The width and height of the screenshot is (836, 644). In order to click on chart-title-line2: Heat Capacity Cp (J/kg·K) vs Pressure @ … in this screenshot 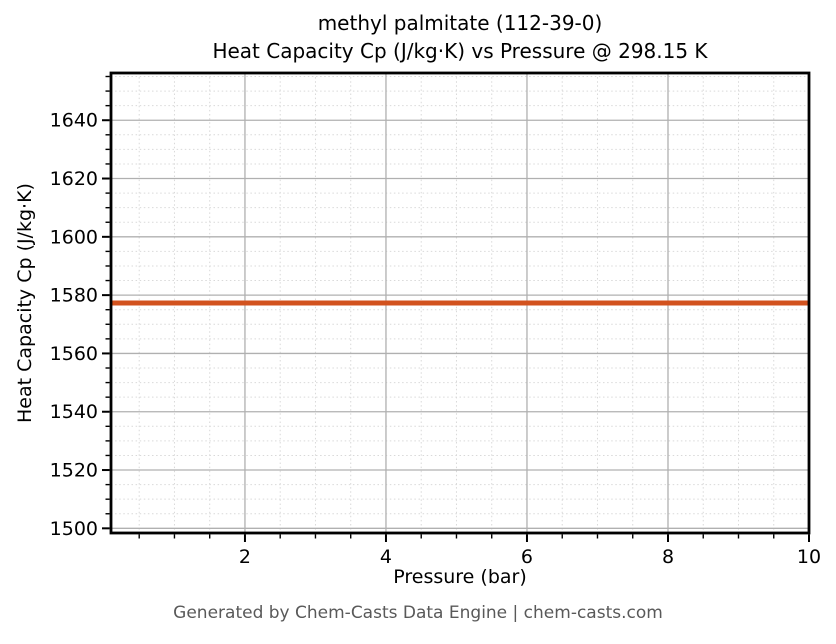, I will do `click(460, 51)`.